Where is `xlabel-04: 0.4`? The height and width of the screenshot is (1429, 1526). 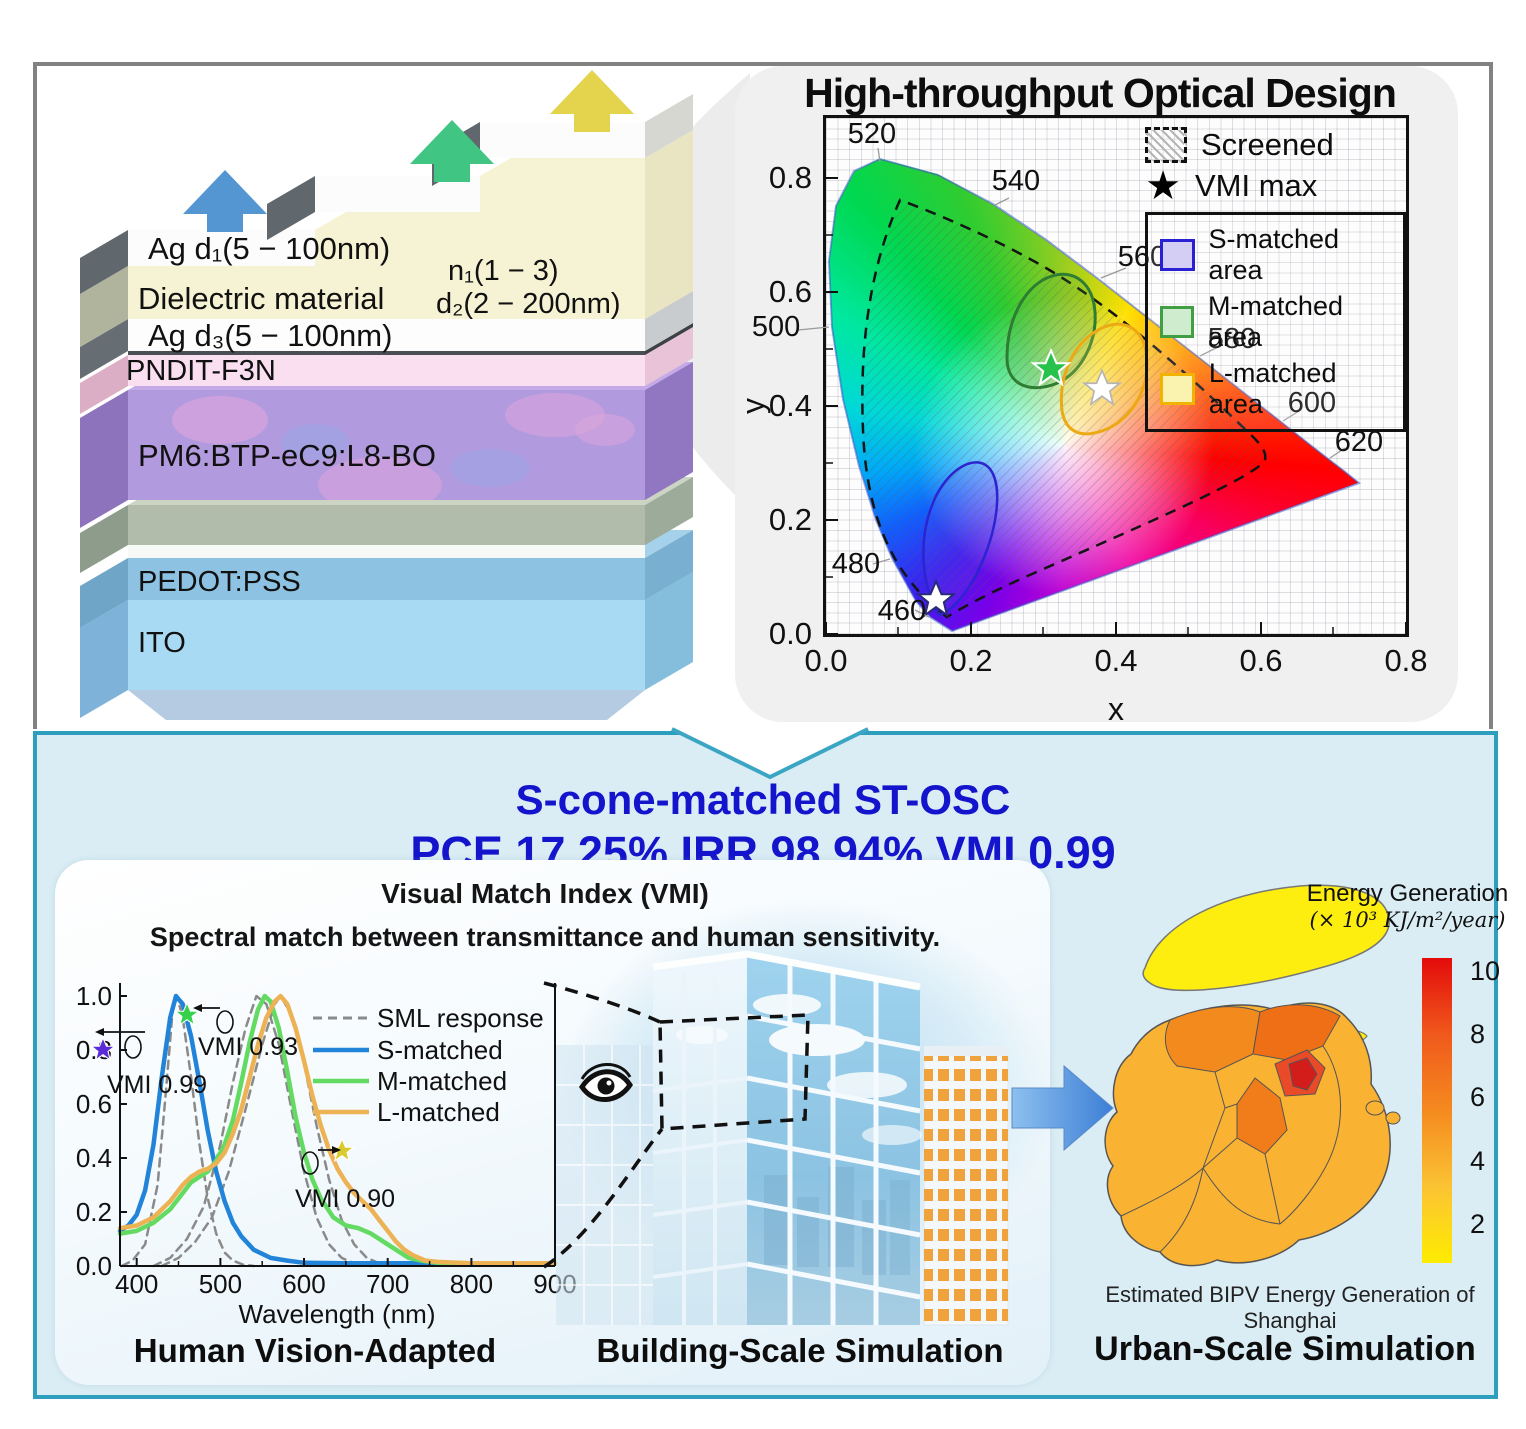 xlabel-04: 0.4 is located at coordinates (1115, 660).